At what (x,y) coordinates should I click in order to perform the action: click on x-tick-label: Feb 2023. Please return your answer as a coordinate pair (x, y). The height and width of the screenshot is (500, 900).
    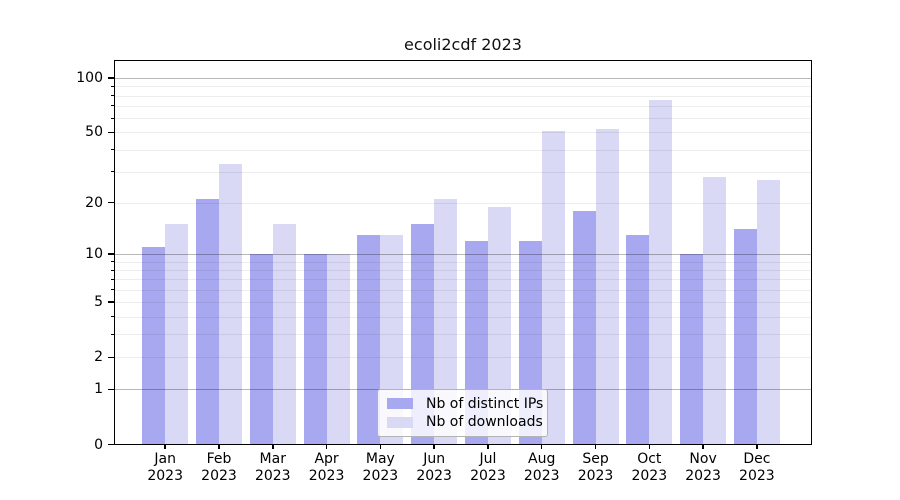
    Looking at the image, I should click on (219, 468).